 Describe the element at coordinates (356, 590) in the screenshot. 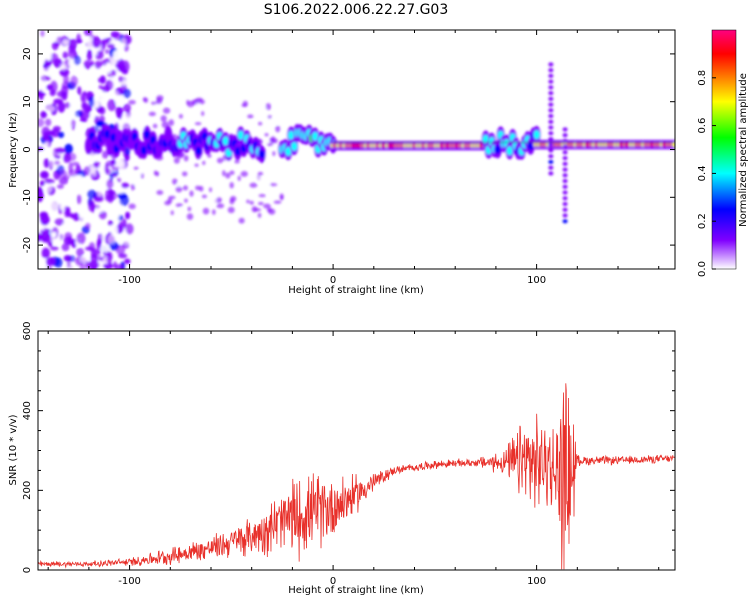

I see `snr-x-label: Height of straight line (km)` at that location.